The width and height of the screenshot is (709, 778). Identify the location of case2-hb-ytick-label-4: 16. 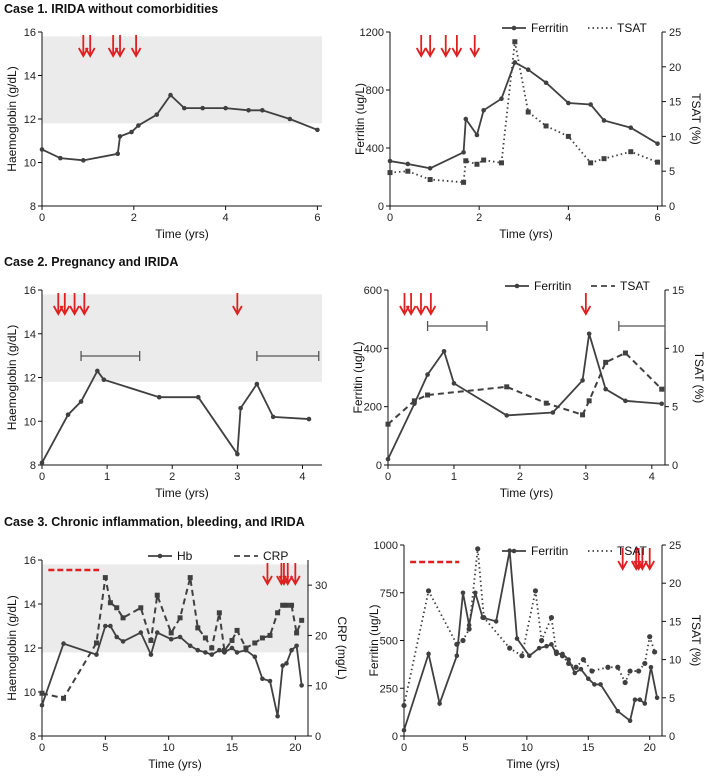
(30, 291).